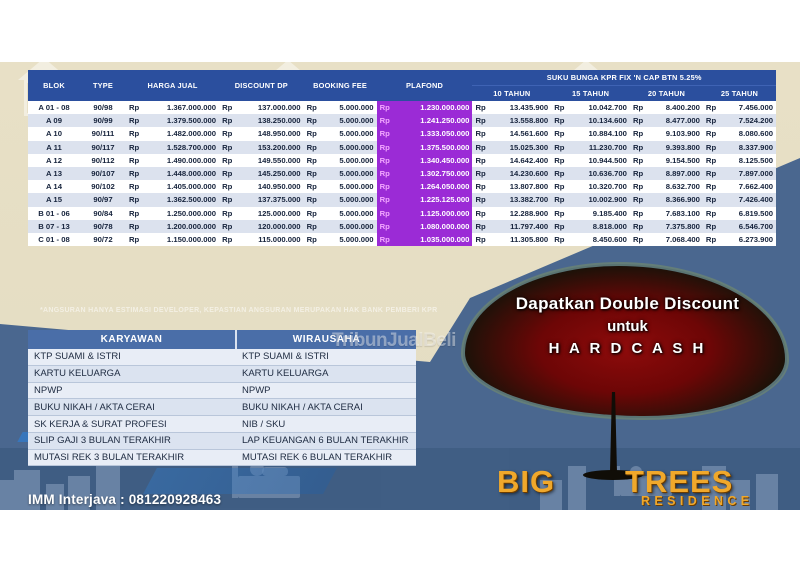 The height and width of the screenshot is (575, 800). What do you see at coordinates (54, 121) in the screenshot?
I see `blok-cell: A 09` at bounding box center [54, 121].